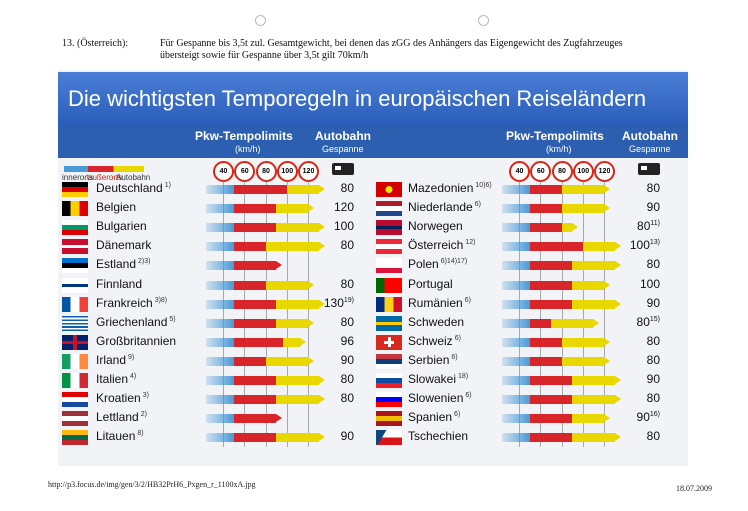  I want to click on pkw-unit-left: (km/h), so click(248, 149).